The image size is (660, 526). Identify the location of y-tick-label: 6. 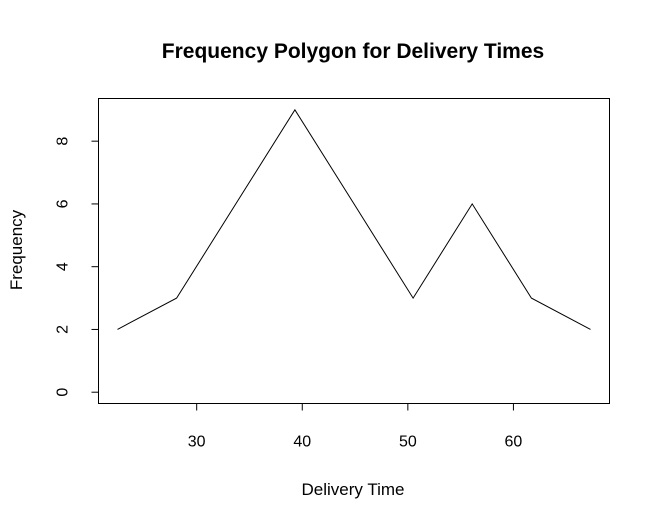
(63, 203).